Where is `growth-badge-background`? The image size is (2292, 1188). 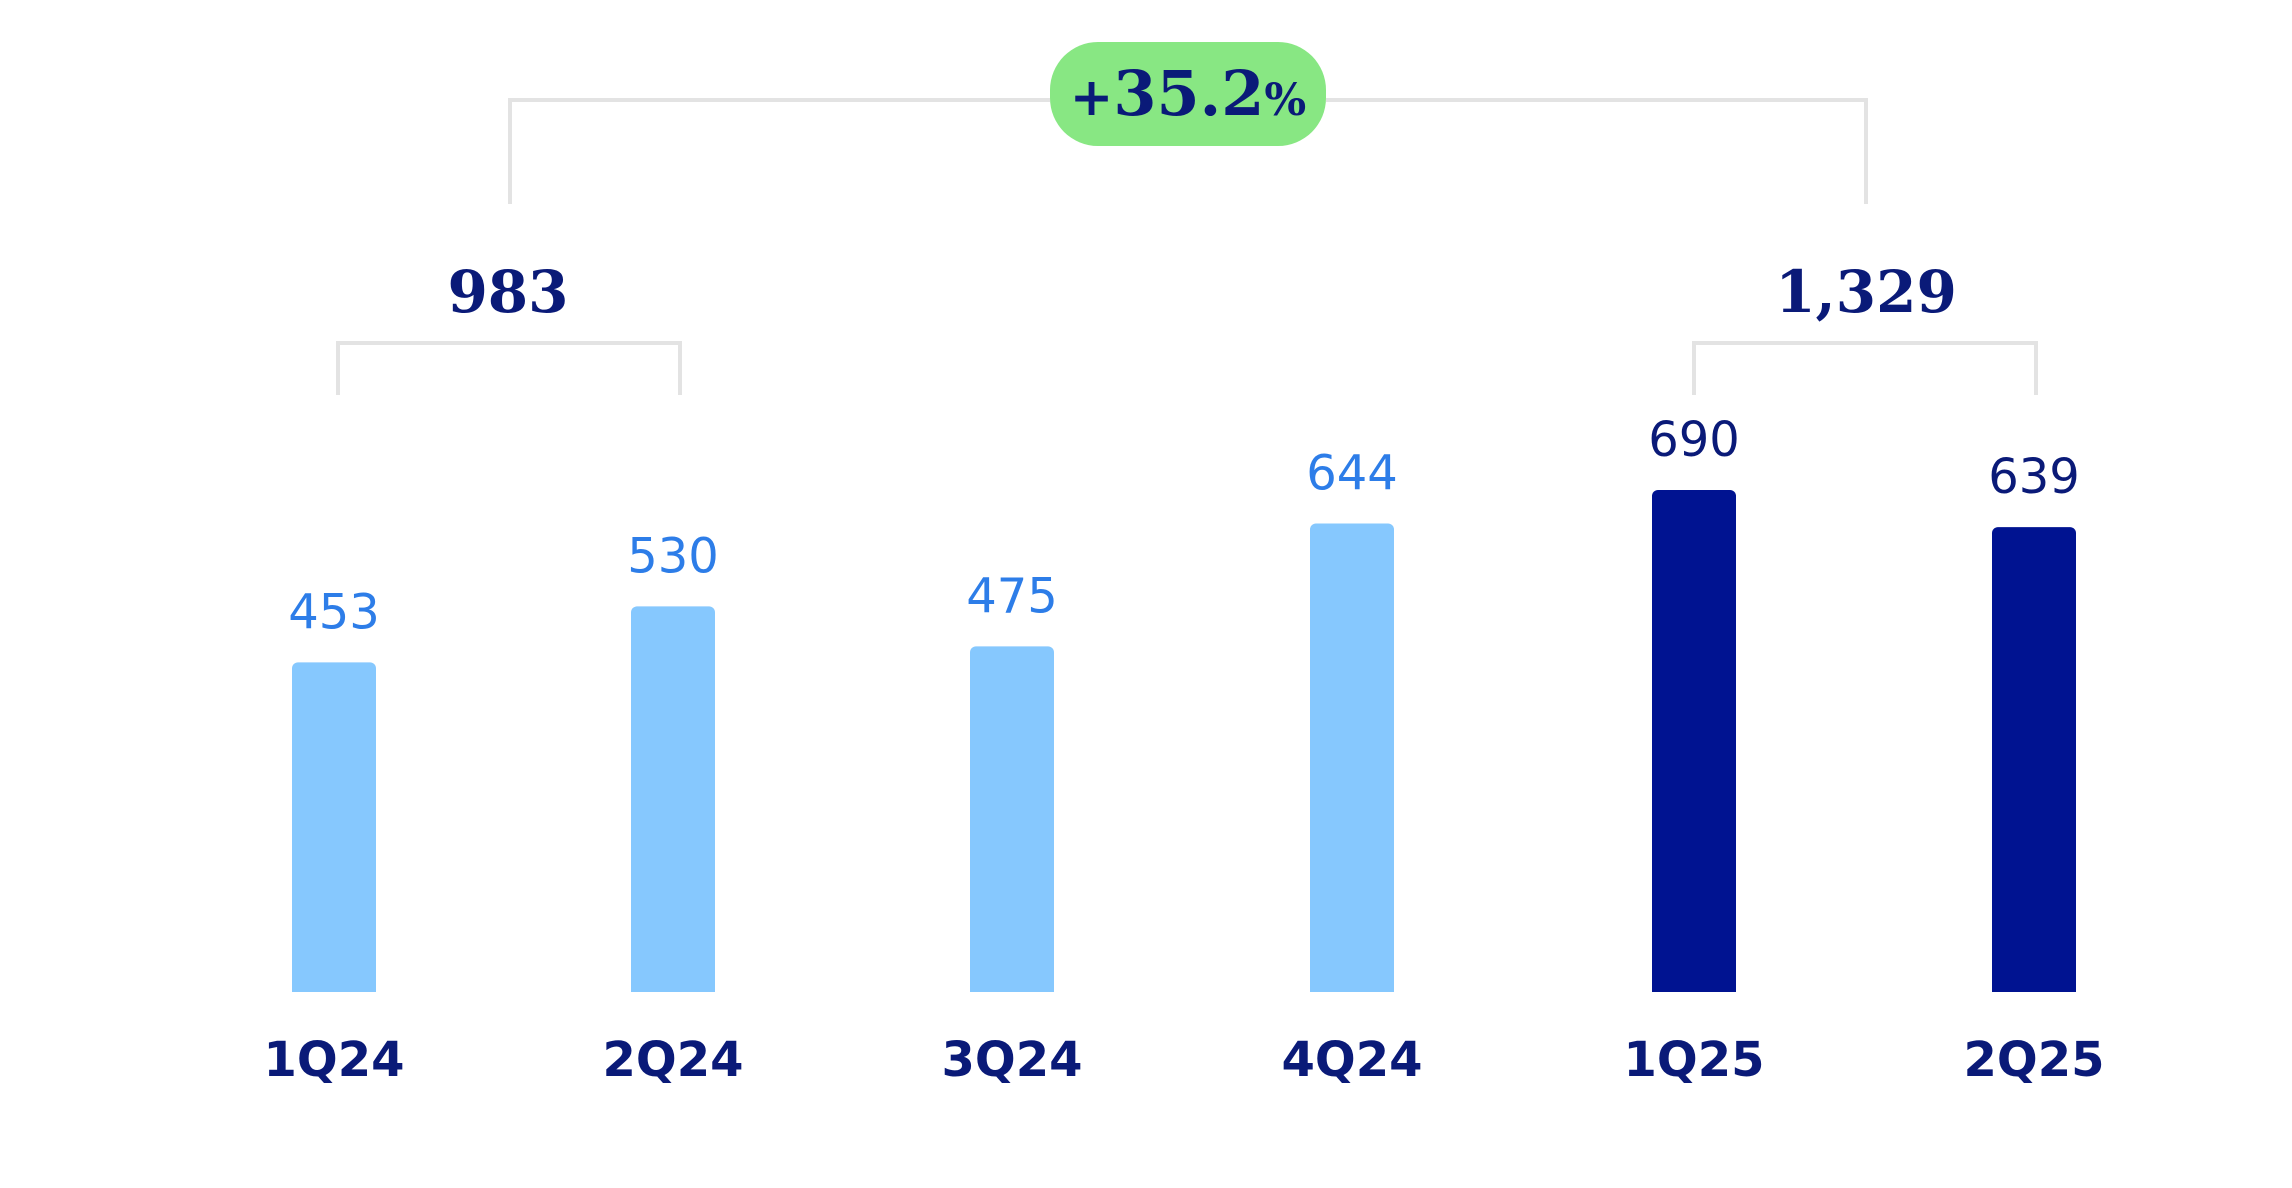
growth-badge-background is located at coordinates (1188, 94).